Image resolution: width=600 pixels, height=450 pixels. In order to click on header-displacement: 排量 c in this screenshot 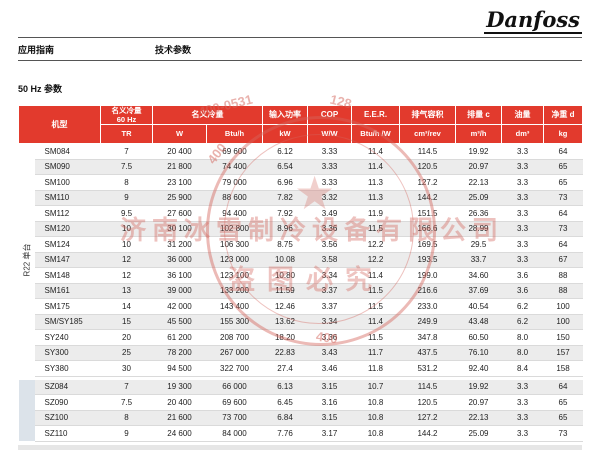, I will do `click(478, 115)`.